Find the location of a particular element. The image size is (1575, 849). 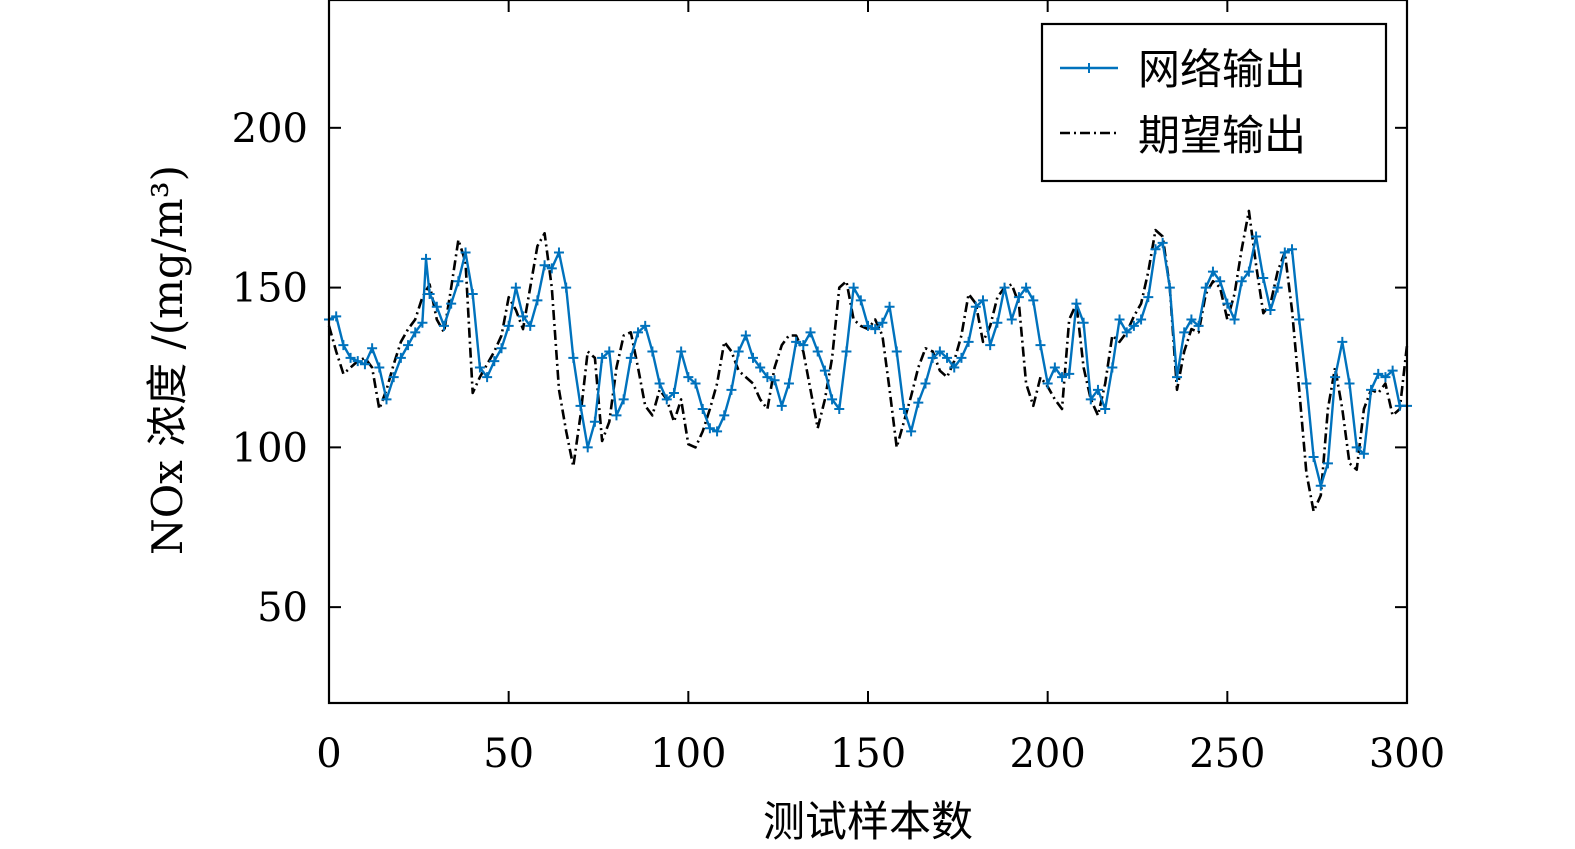

legend-network-marker is located at coordinates (1089, 68).